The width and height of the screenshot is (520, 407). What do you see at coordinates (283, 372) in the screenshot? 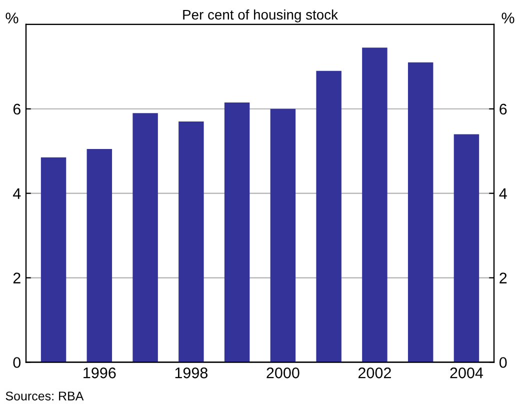
I see `x-tick-label: 2000` at bounding box center [283, 372].